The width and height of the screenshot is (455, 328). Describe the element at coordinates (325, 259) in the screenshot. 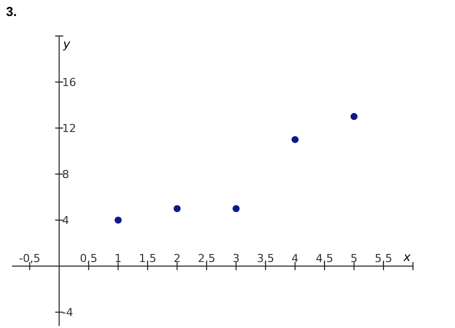

I see `x-tick-label: 4,5` at that location.